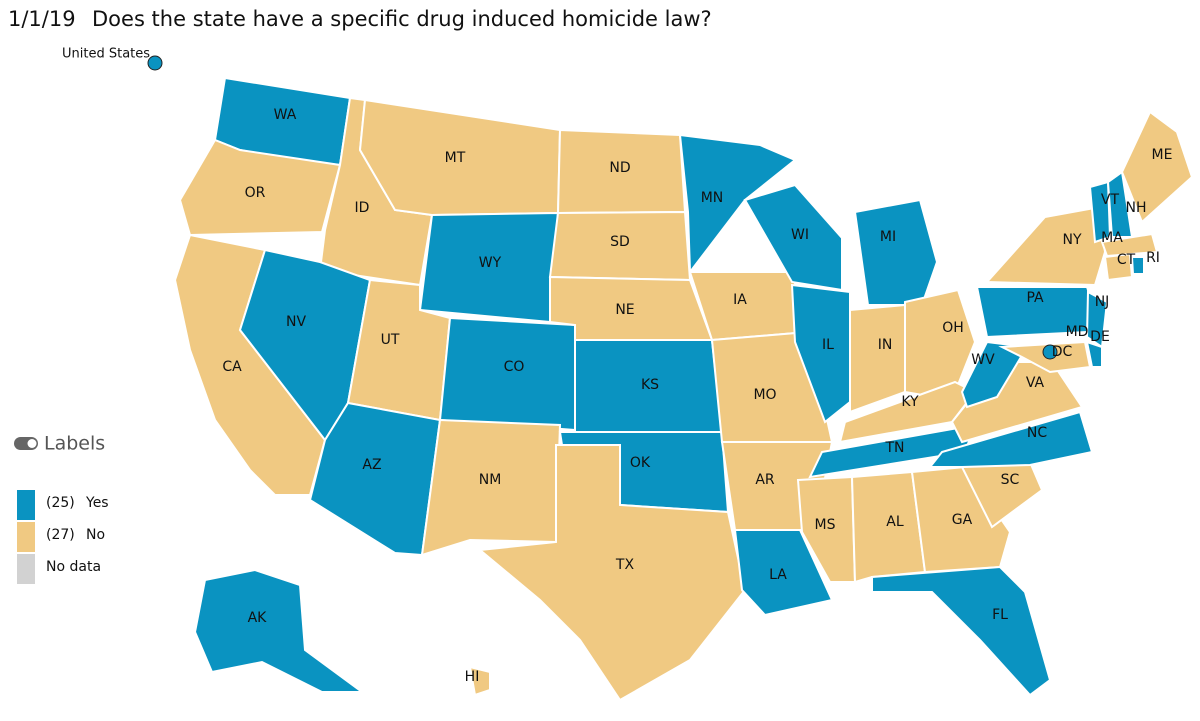  What do you see at coordinates (1037, 433) in the screenshot?
I see `state-label: NC` at bounding box center [1037, 433].